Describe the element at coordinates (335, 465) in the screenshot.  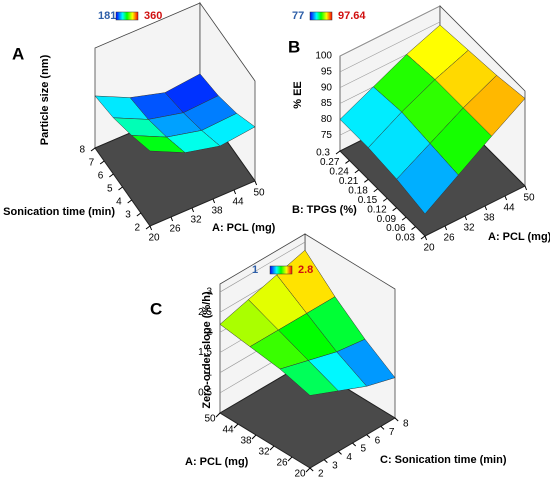
I see `y-tick-label: 3` at that location.